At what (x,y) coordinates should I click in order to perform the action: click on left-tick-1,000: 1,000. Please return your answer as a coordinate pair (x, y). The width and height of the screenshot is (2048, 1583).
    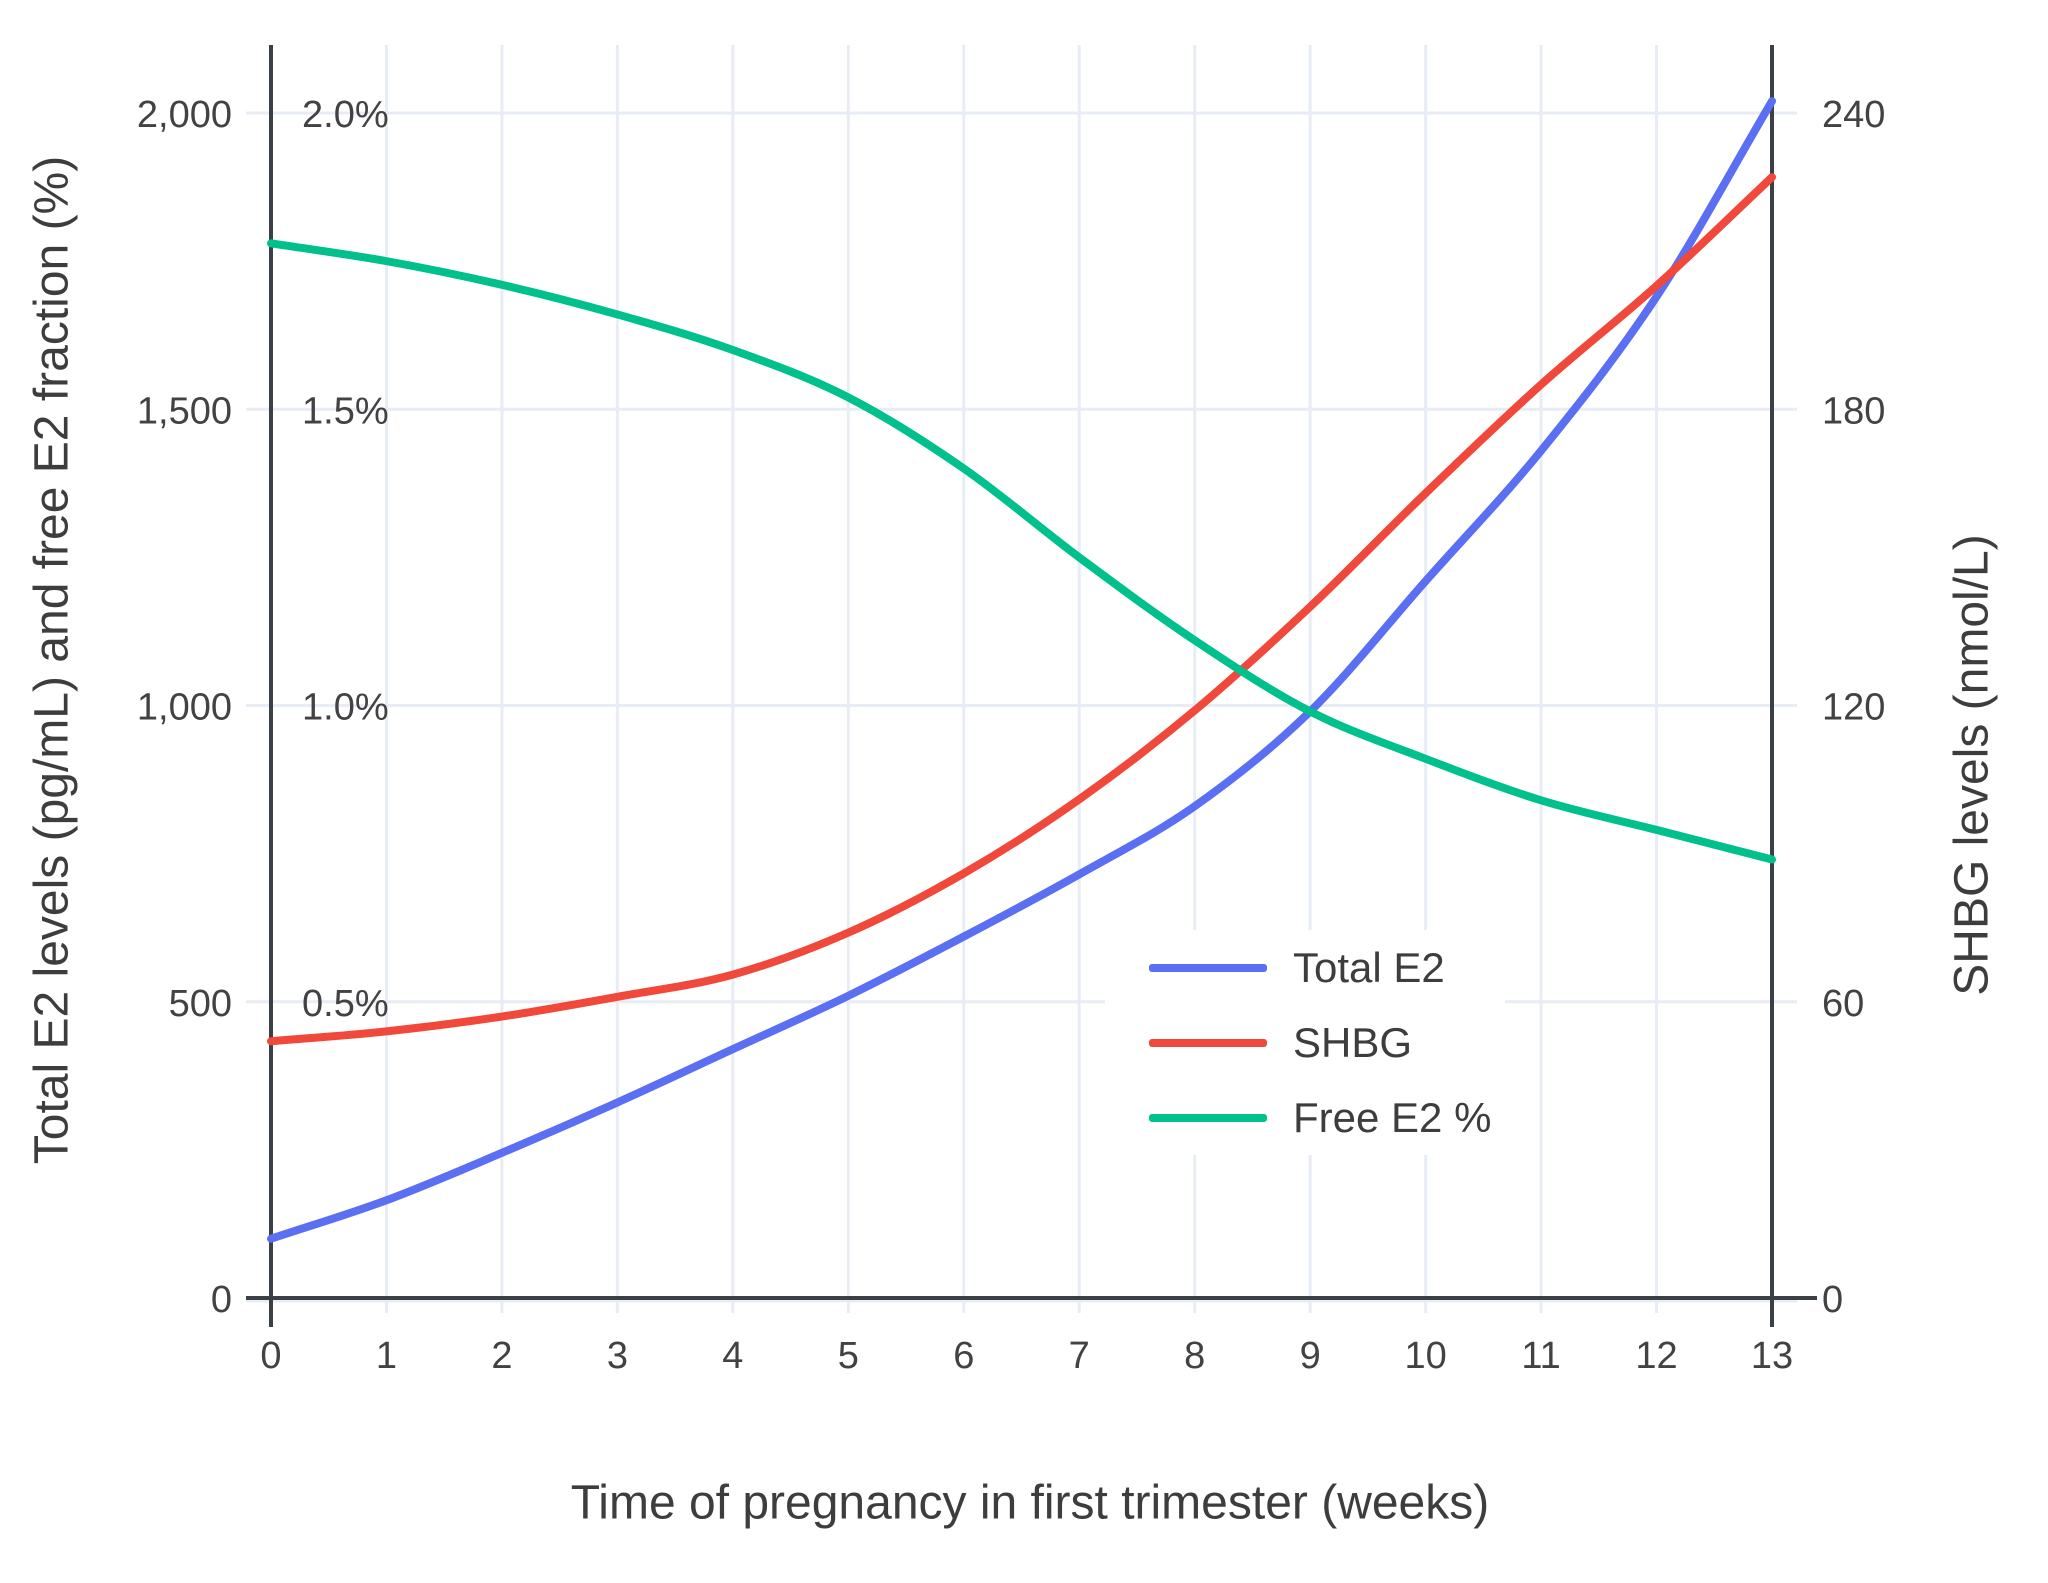
    Looking at the image, I should click on (184, 708).